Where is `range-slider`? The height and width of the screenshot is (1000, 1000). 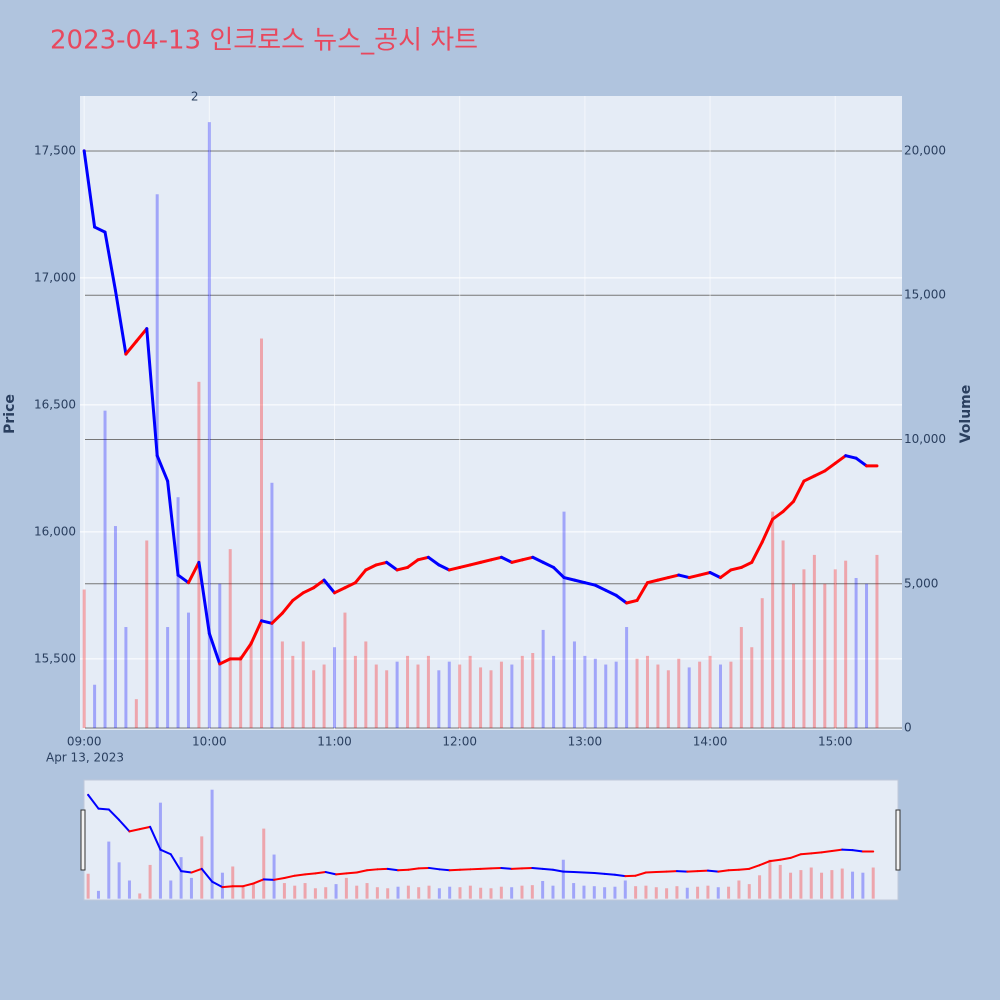 range-slider is located at coordinates (491, 840).